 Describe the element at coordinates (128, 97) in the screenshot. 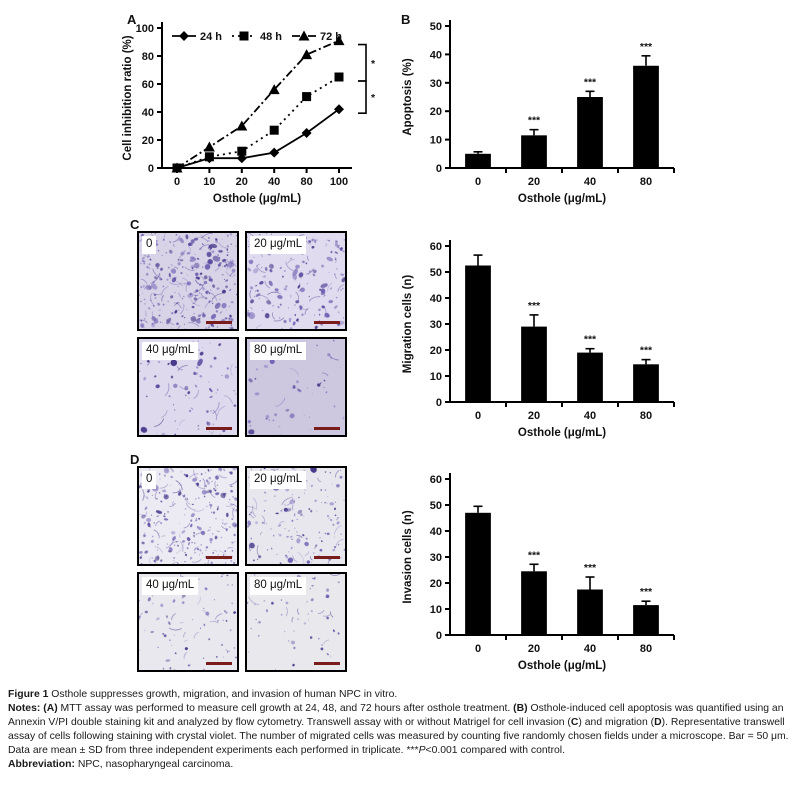

I see `svg-text: Cell inhibition ratio (%)` at that location.